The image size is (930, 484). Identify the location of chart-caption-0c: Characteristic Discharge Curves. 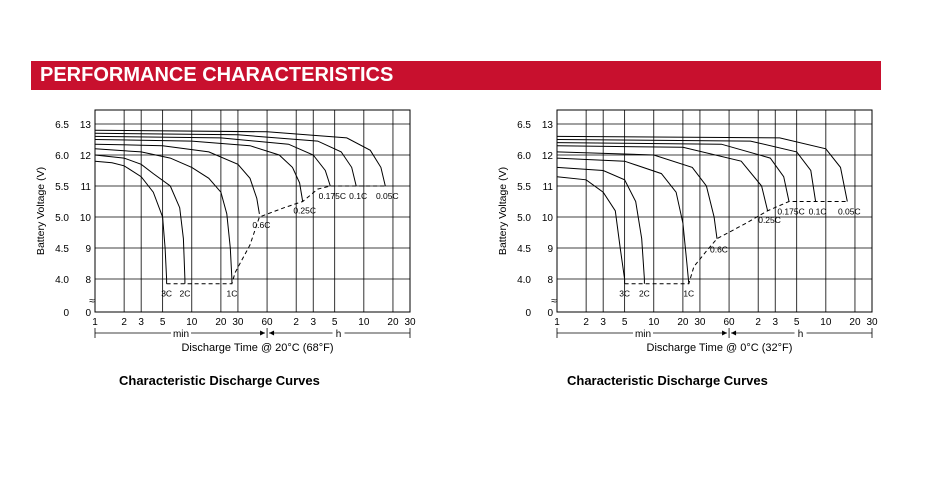
(667, 380).